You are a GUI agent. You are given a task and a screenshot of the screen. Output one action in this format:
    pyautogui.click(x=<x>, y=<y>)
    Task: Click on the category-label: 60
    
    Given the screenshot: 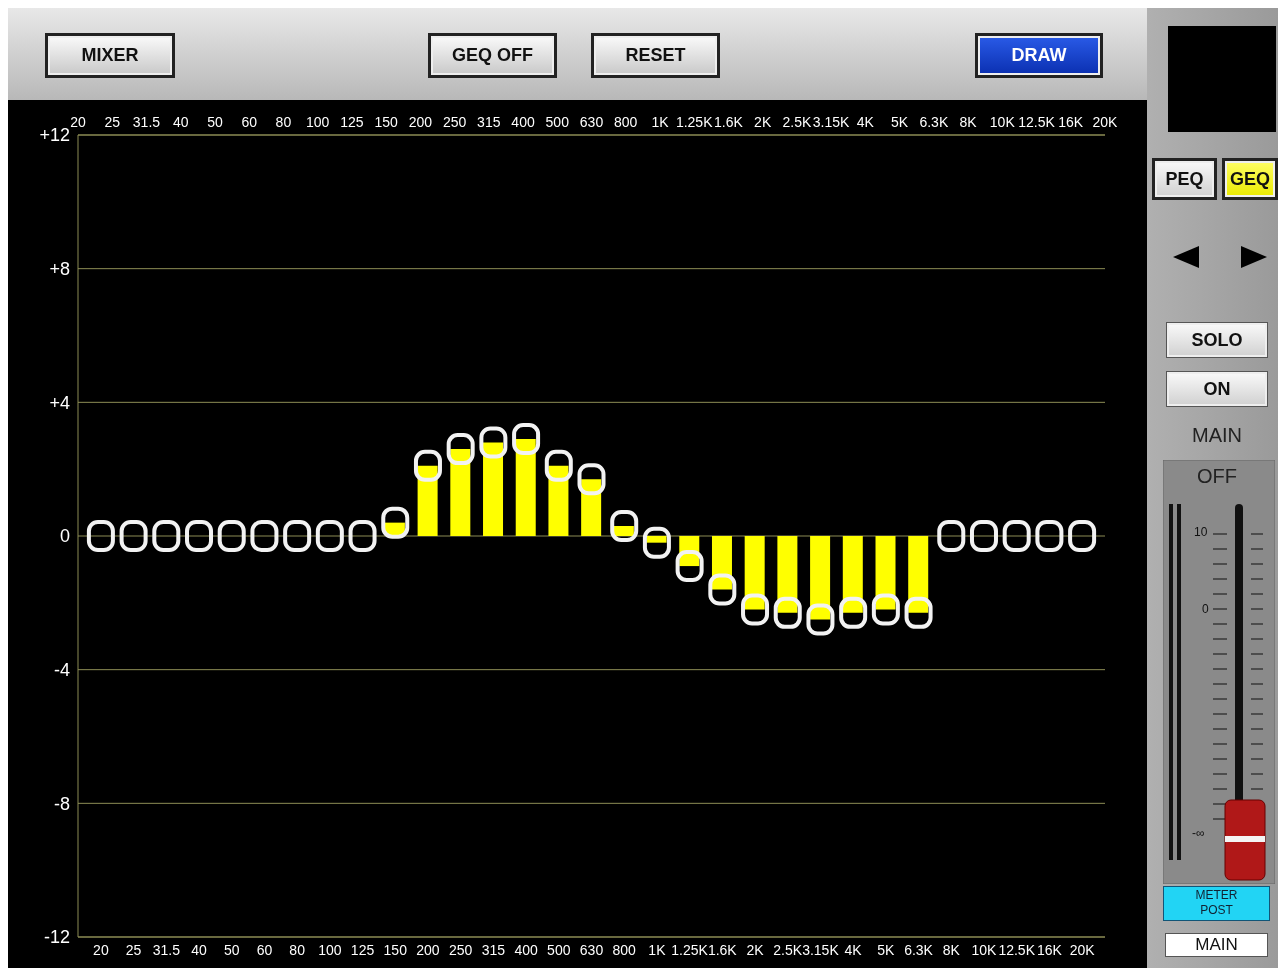 What is the action you would take?
    pyautogui.click(x=249, y=122)
    